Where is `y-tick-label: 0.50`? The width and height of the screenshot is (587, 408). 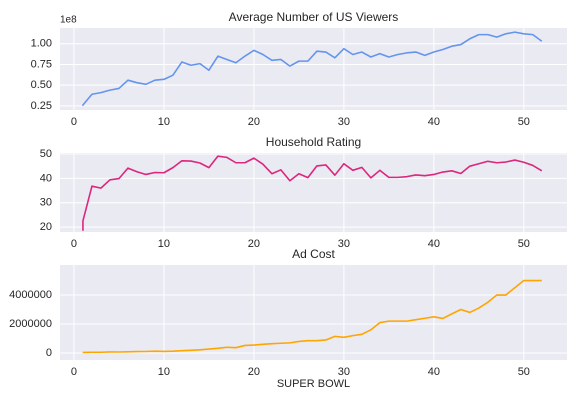
y-tick-label: 0.50 is located at coordinates (41, 85).